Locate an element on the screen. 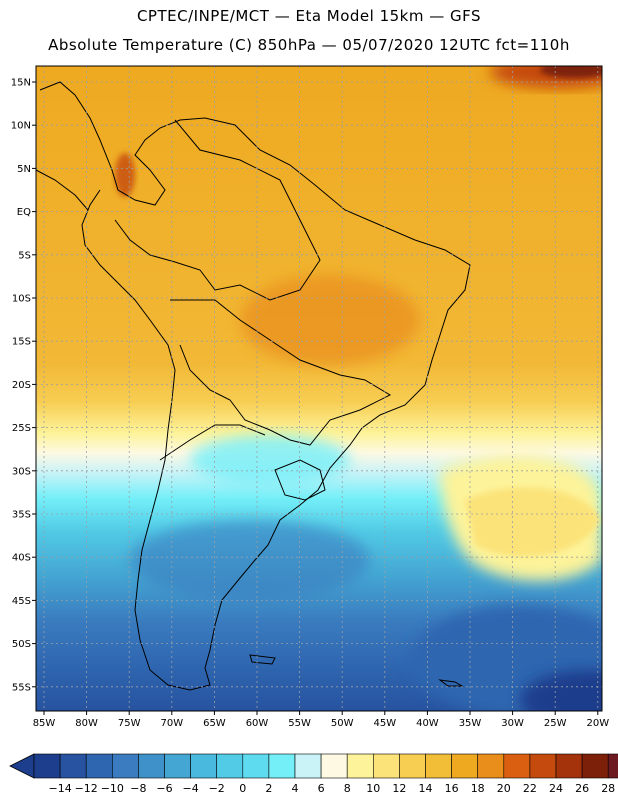  cold-region-patagonia is located at coordinates (250, 560).